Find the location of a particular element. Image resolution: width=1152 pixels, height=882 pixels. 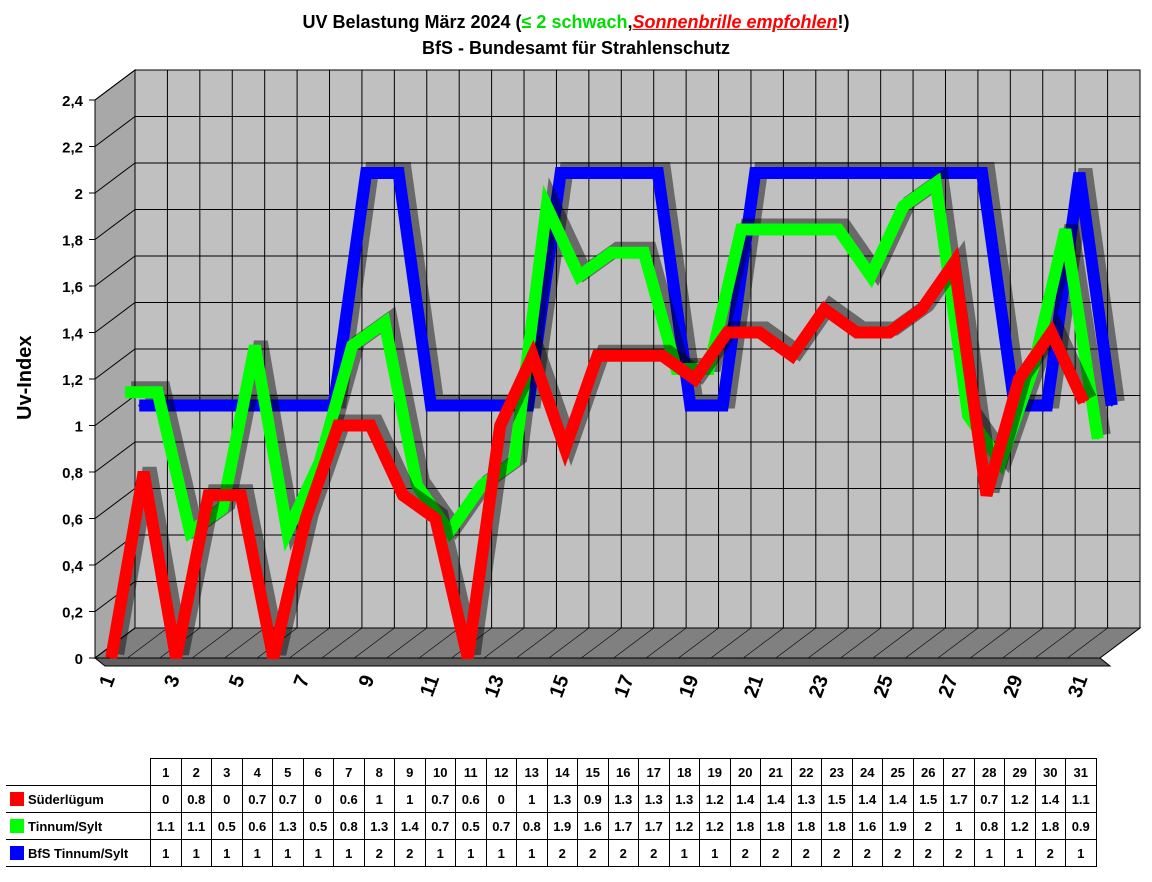

x-tick-label: 13 is located at coordinates (495, 686).